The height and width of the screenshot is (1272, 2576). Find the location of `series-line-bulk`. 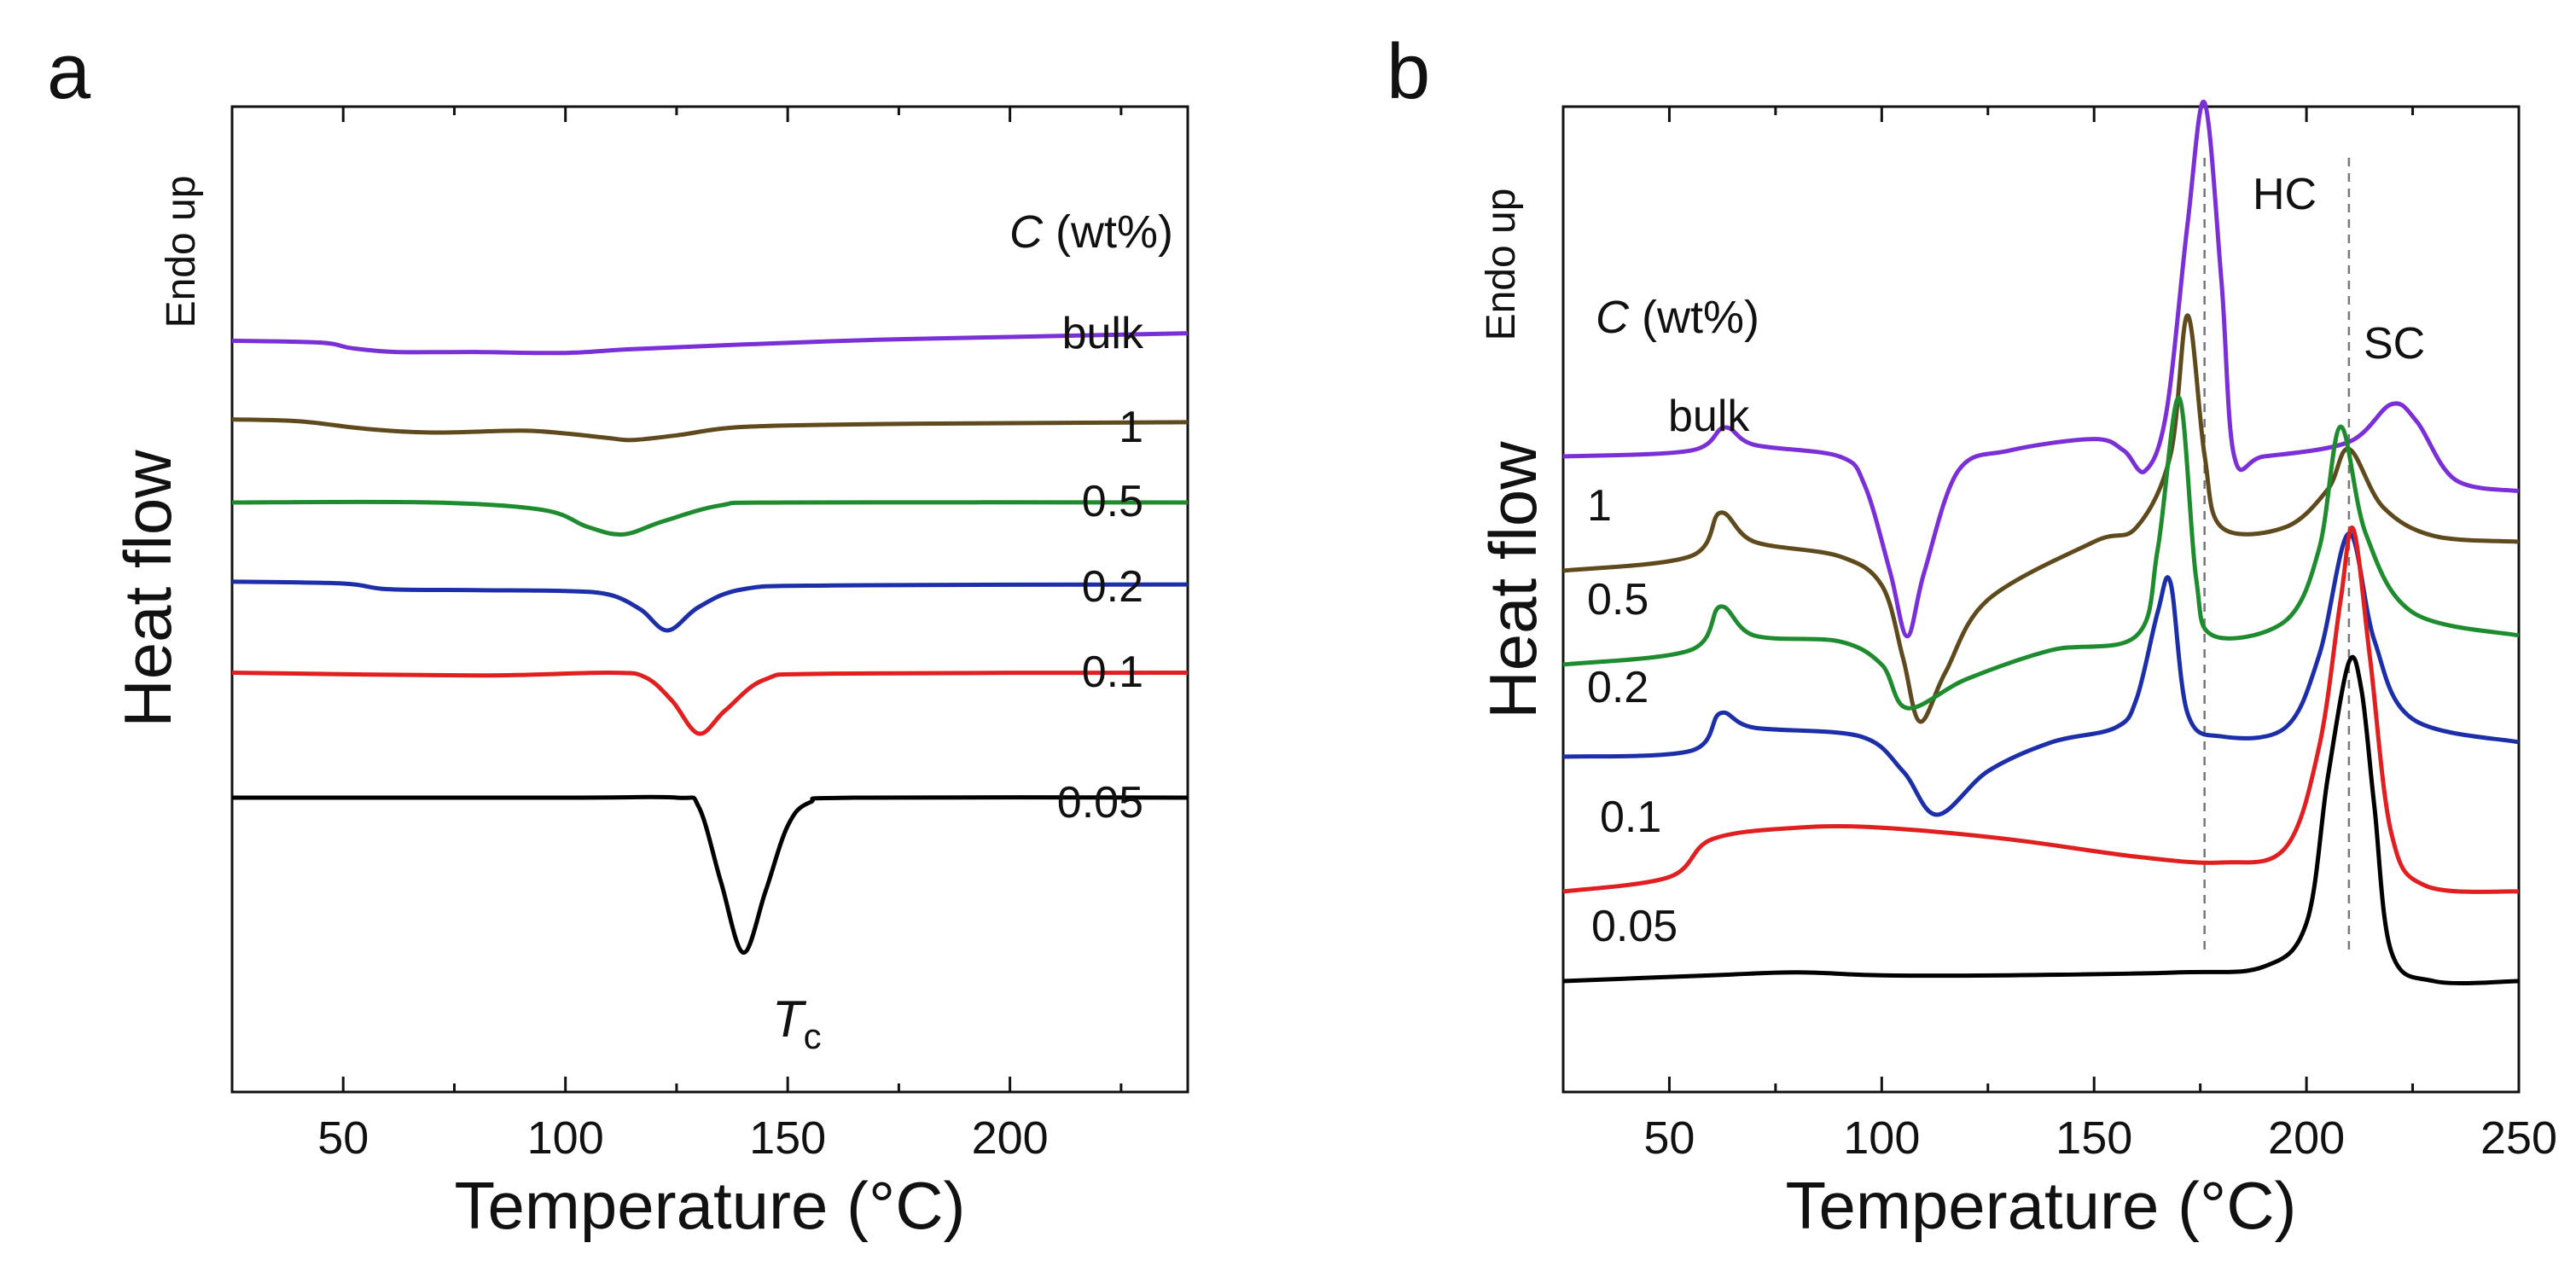

series-line-bulk is located at coordinates (710, 344).